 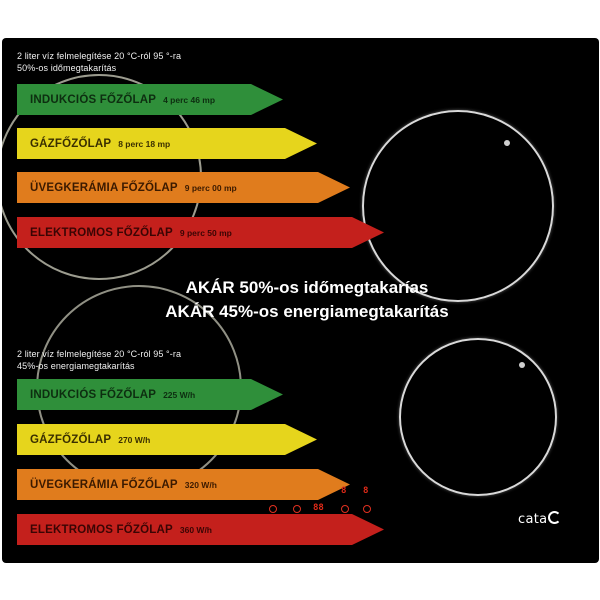 What do you see at coordinates (200, 484) in the screenshot?
I see `energy-bar-value: 320 W/h` at bounding box center [200, 484].